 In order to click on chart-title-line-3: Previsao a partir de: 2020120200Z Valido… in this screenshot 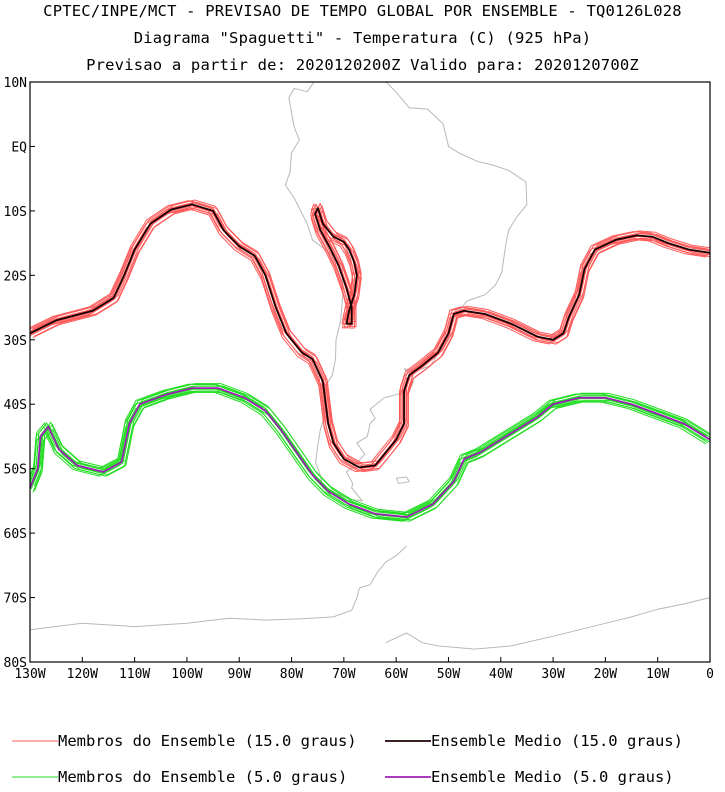, I will do `click(362, 65)`.